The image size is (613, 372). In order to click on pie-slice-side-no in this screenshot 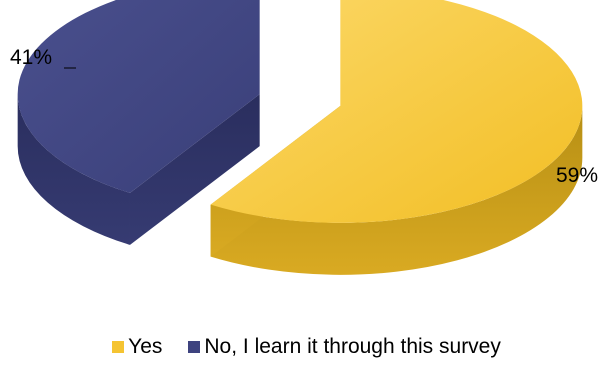, I will do `click(73, 169)`.